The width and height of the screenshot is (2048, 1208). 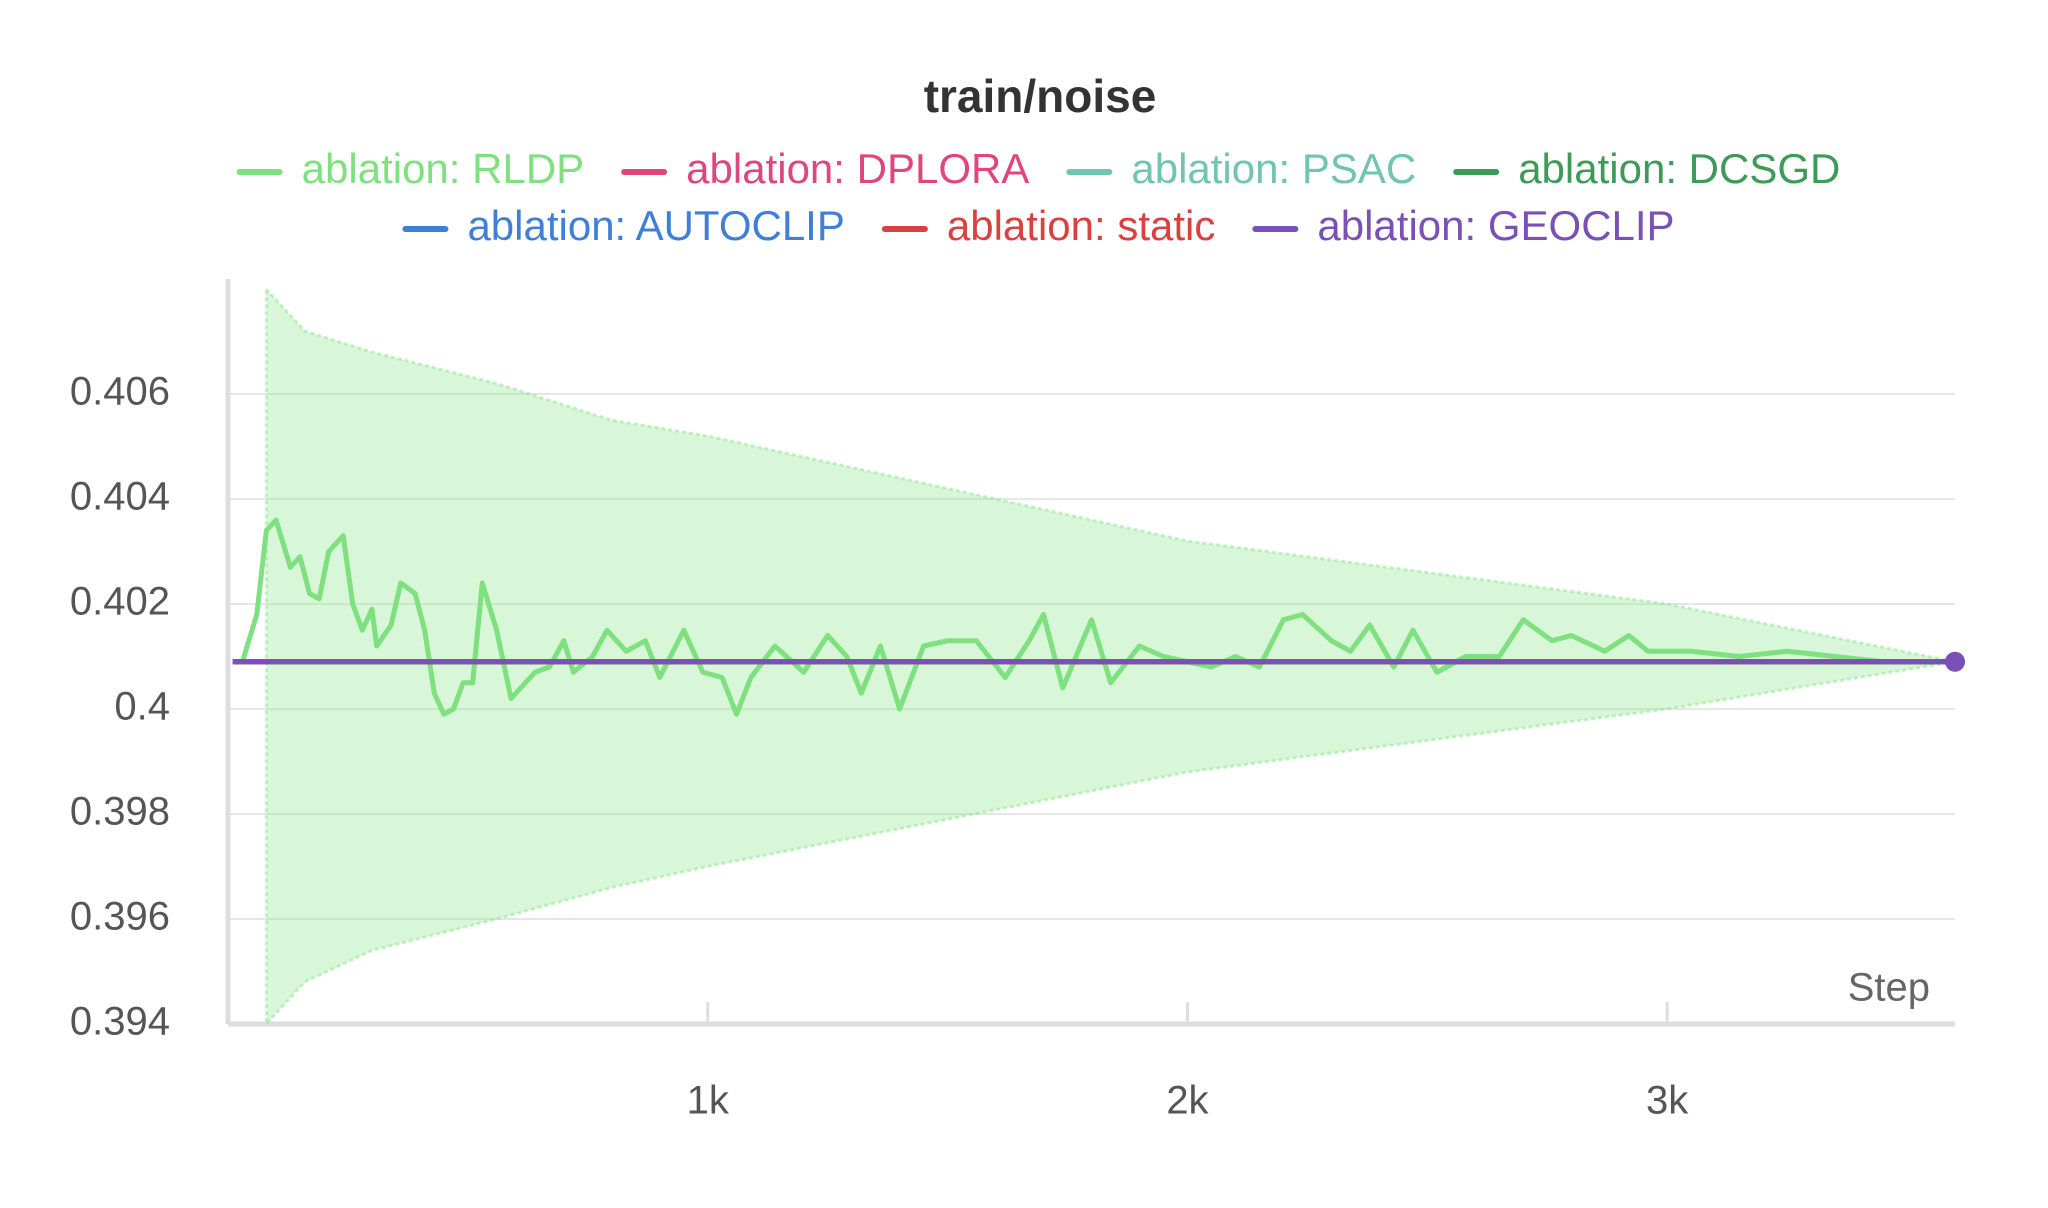 I want to click on x-axis-label: Step, so click(x=1889, y=988).